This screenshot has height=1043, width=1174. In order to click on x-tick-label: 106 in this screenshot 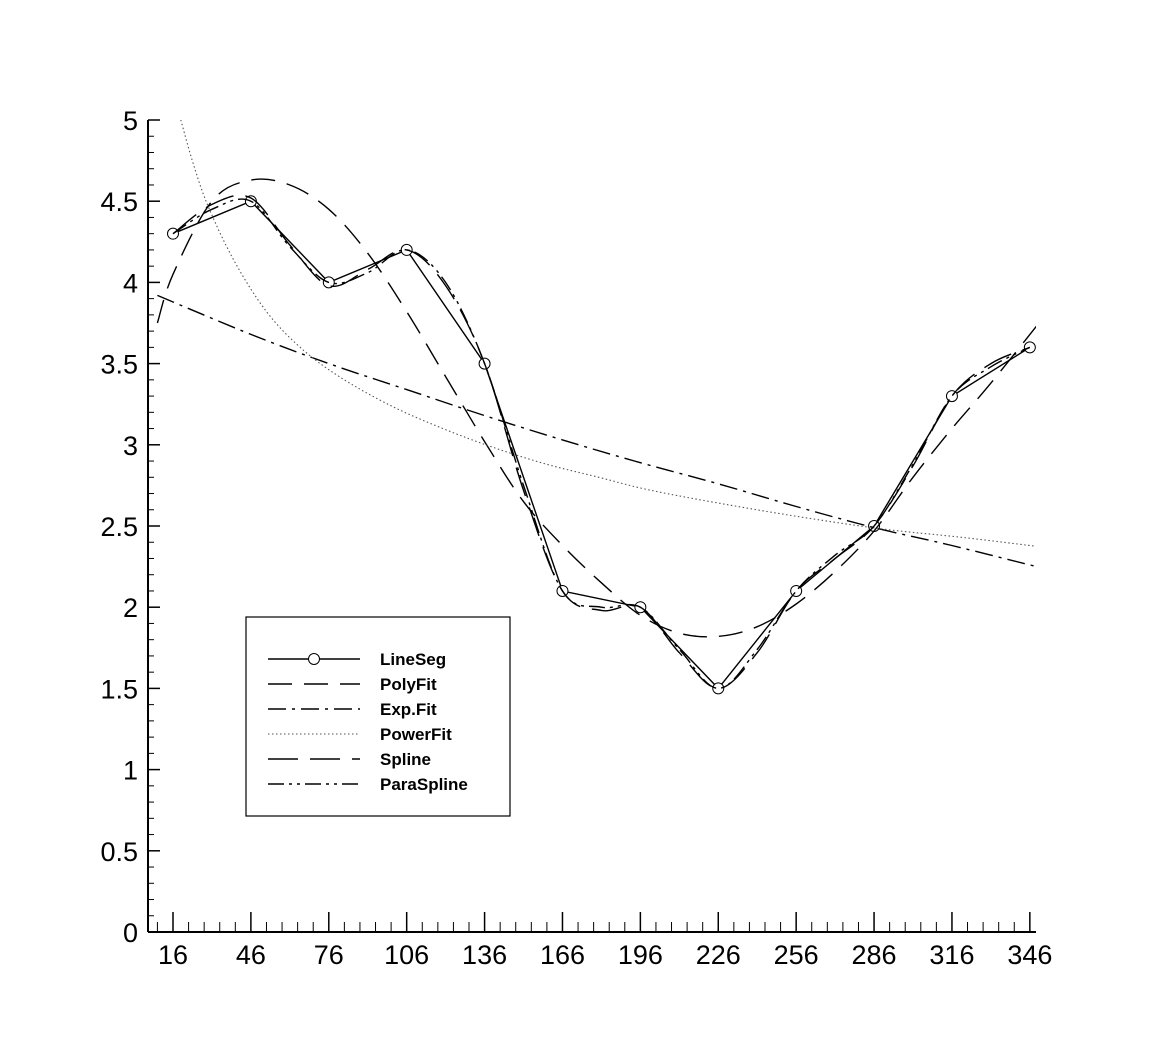, I will do `click(406, 955)`.